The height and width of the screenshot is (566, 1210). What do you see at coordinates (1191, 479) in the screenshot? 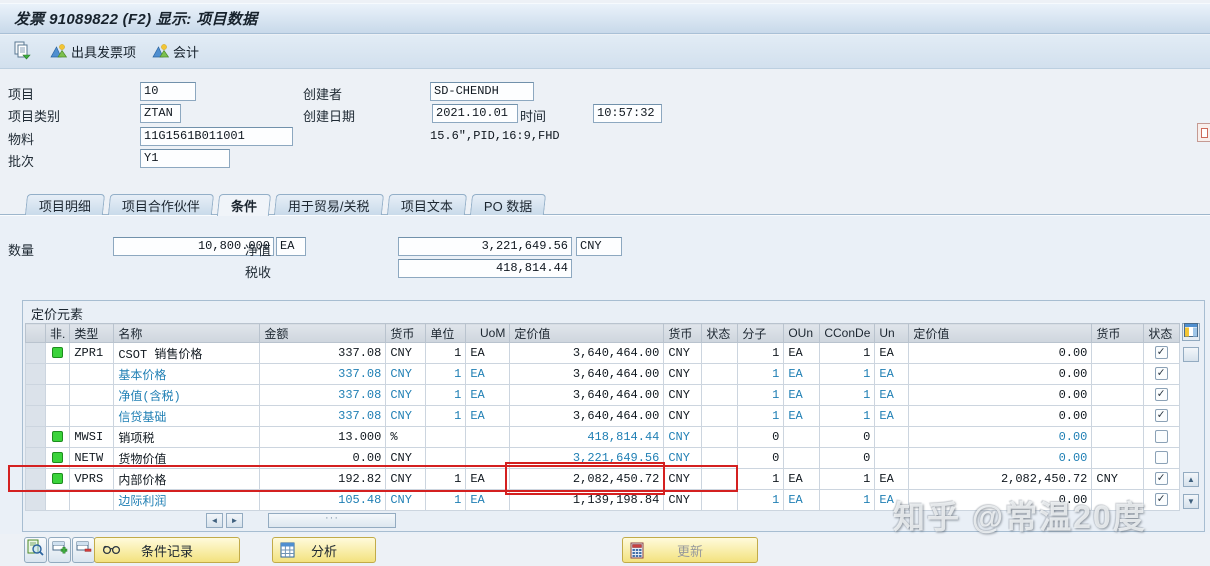
I see `scroll-up-button: ▲` at bounding box center [1191, 479].